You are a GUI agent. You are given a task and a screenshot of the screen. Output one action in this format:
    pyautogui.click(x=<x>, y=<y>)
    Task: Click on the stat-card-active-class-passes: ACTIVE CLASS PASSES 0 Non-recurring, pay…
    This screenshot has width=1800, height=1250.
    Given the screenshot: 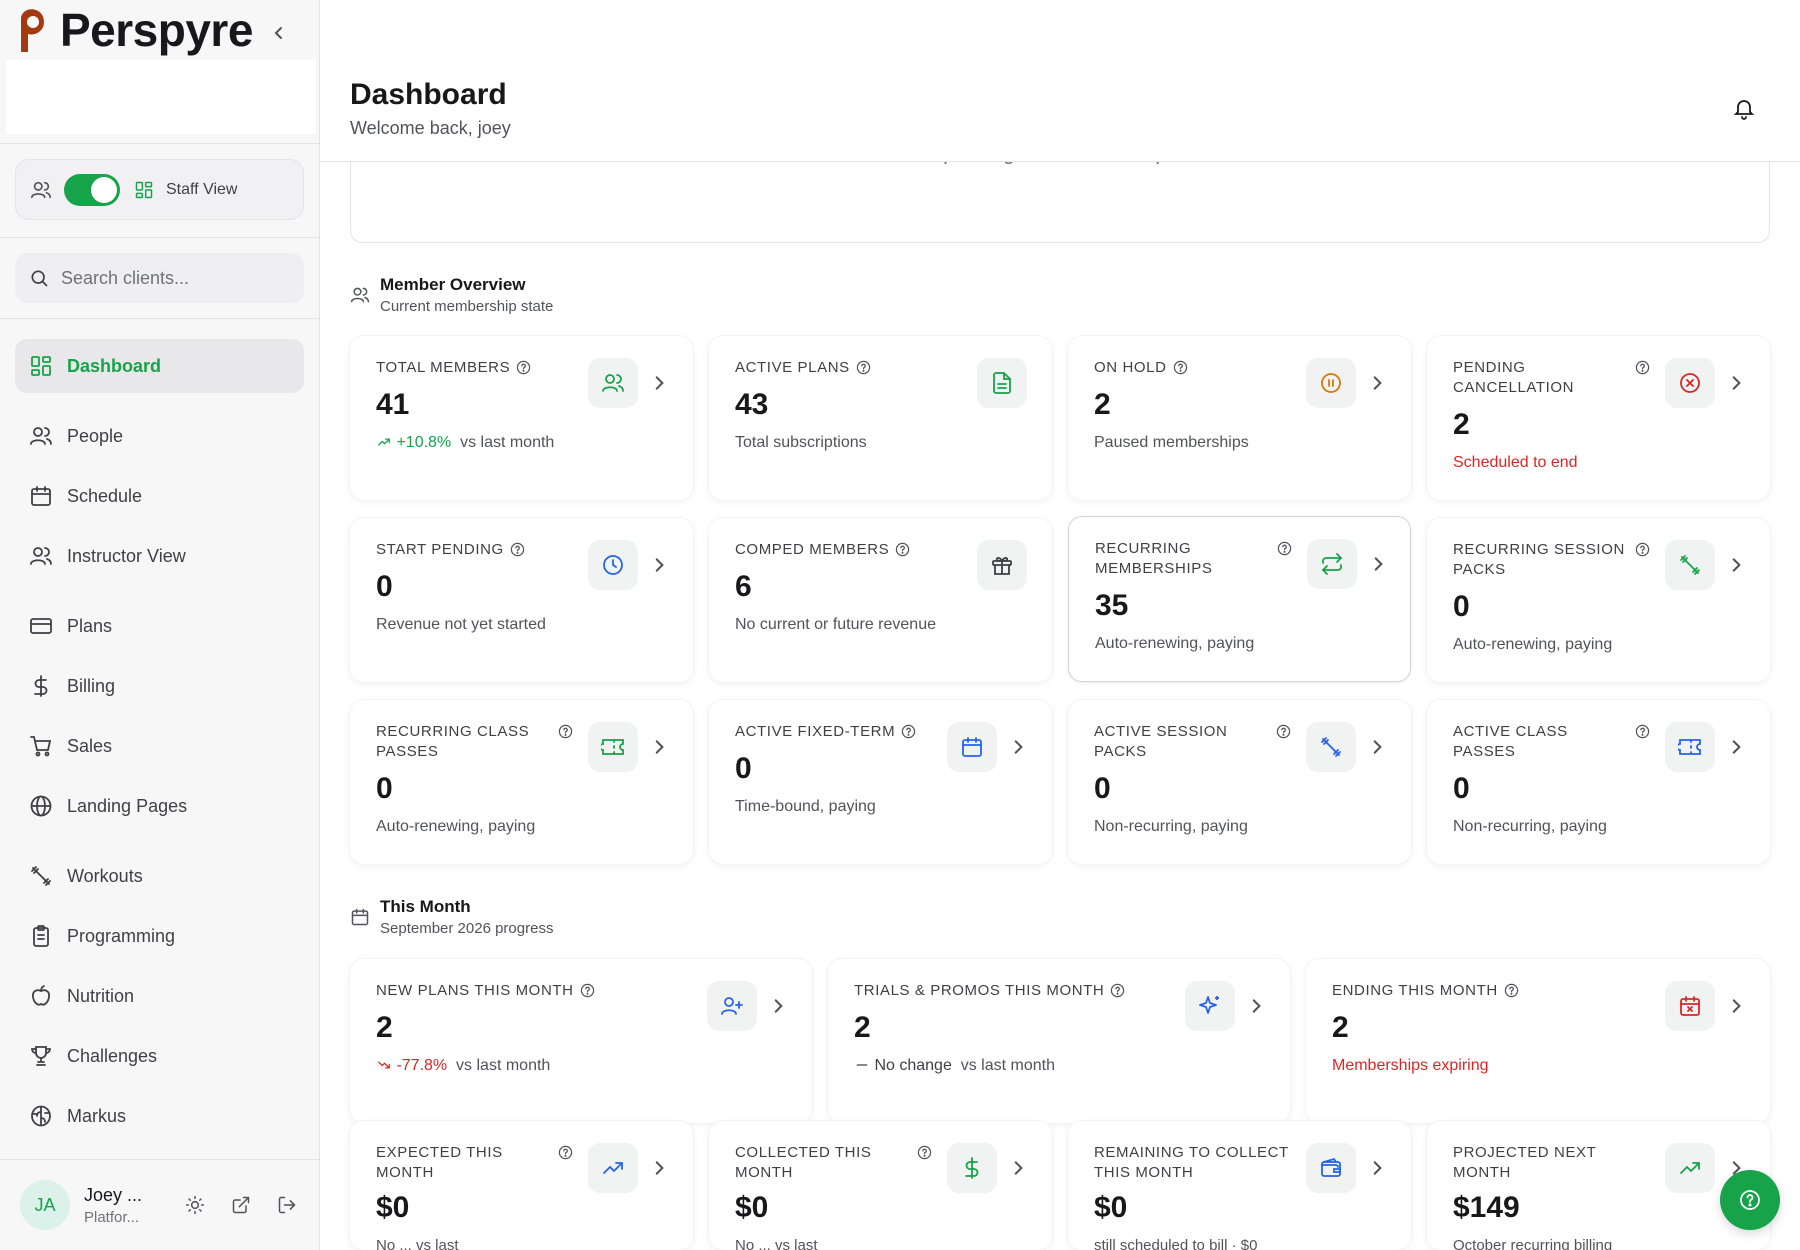 What is the action you would take?
    pyautogui.click(x=1598, y=782)
    